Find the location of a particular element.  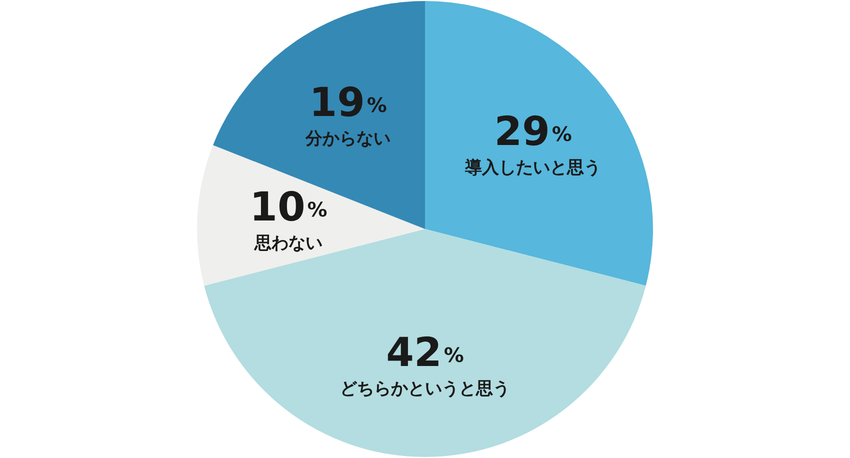

data-label: 10% is located at coordinates (289, 207).